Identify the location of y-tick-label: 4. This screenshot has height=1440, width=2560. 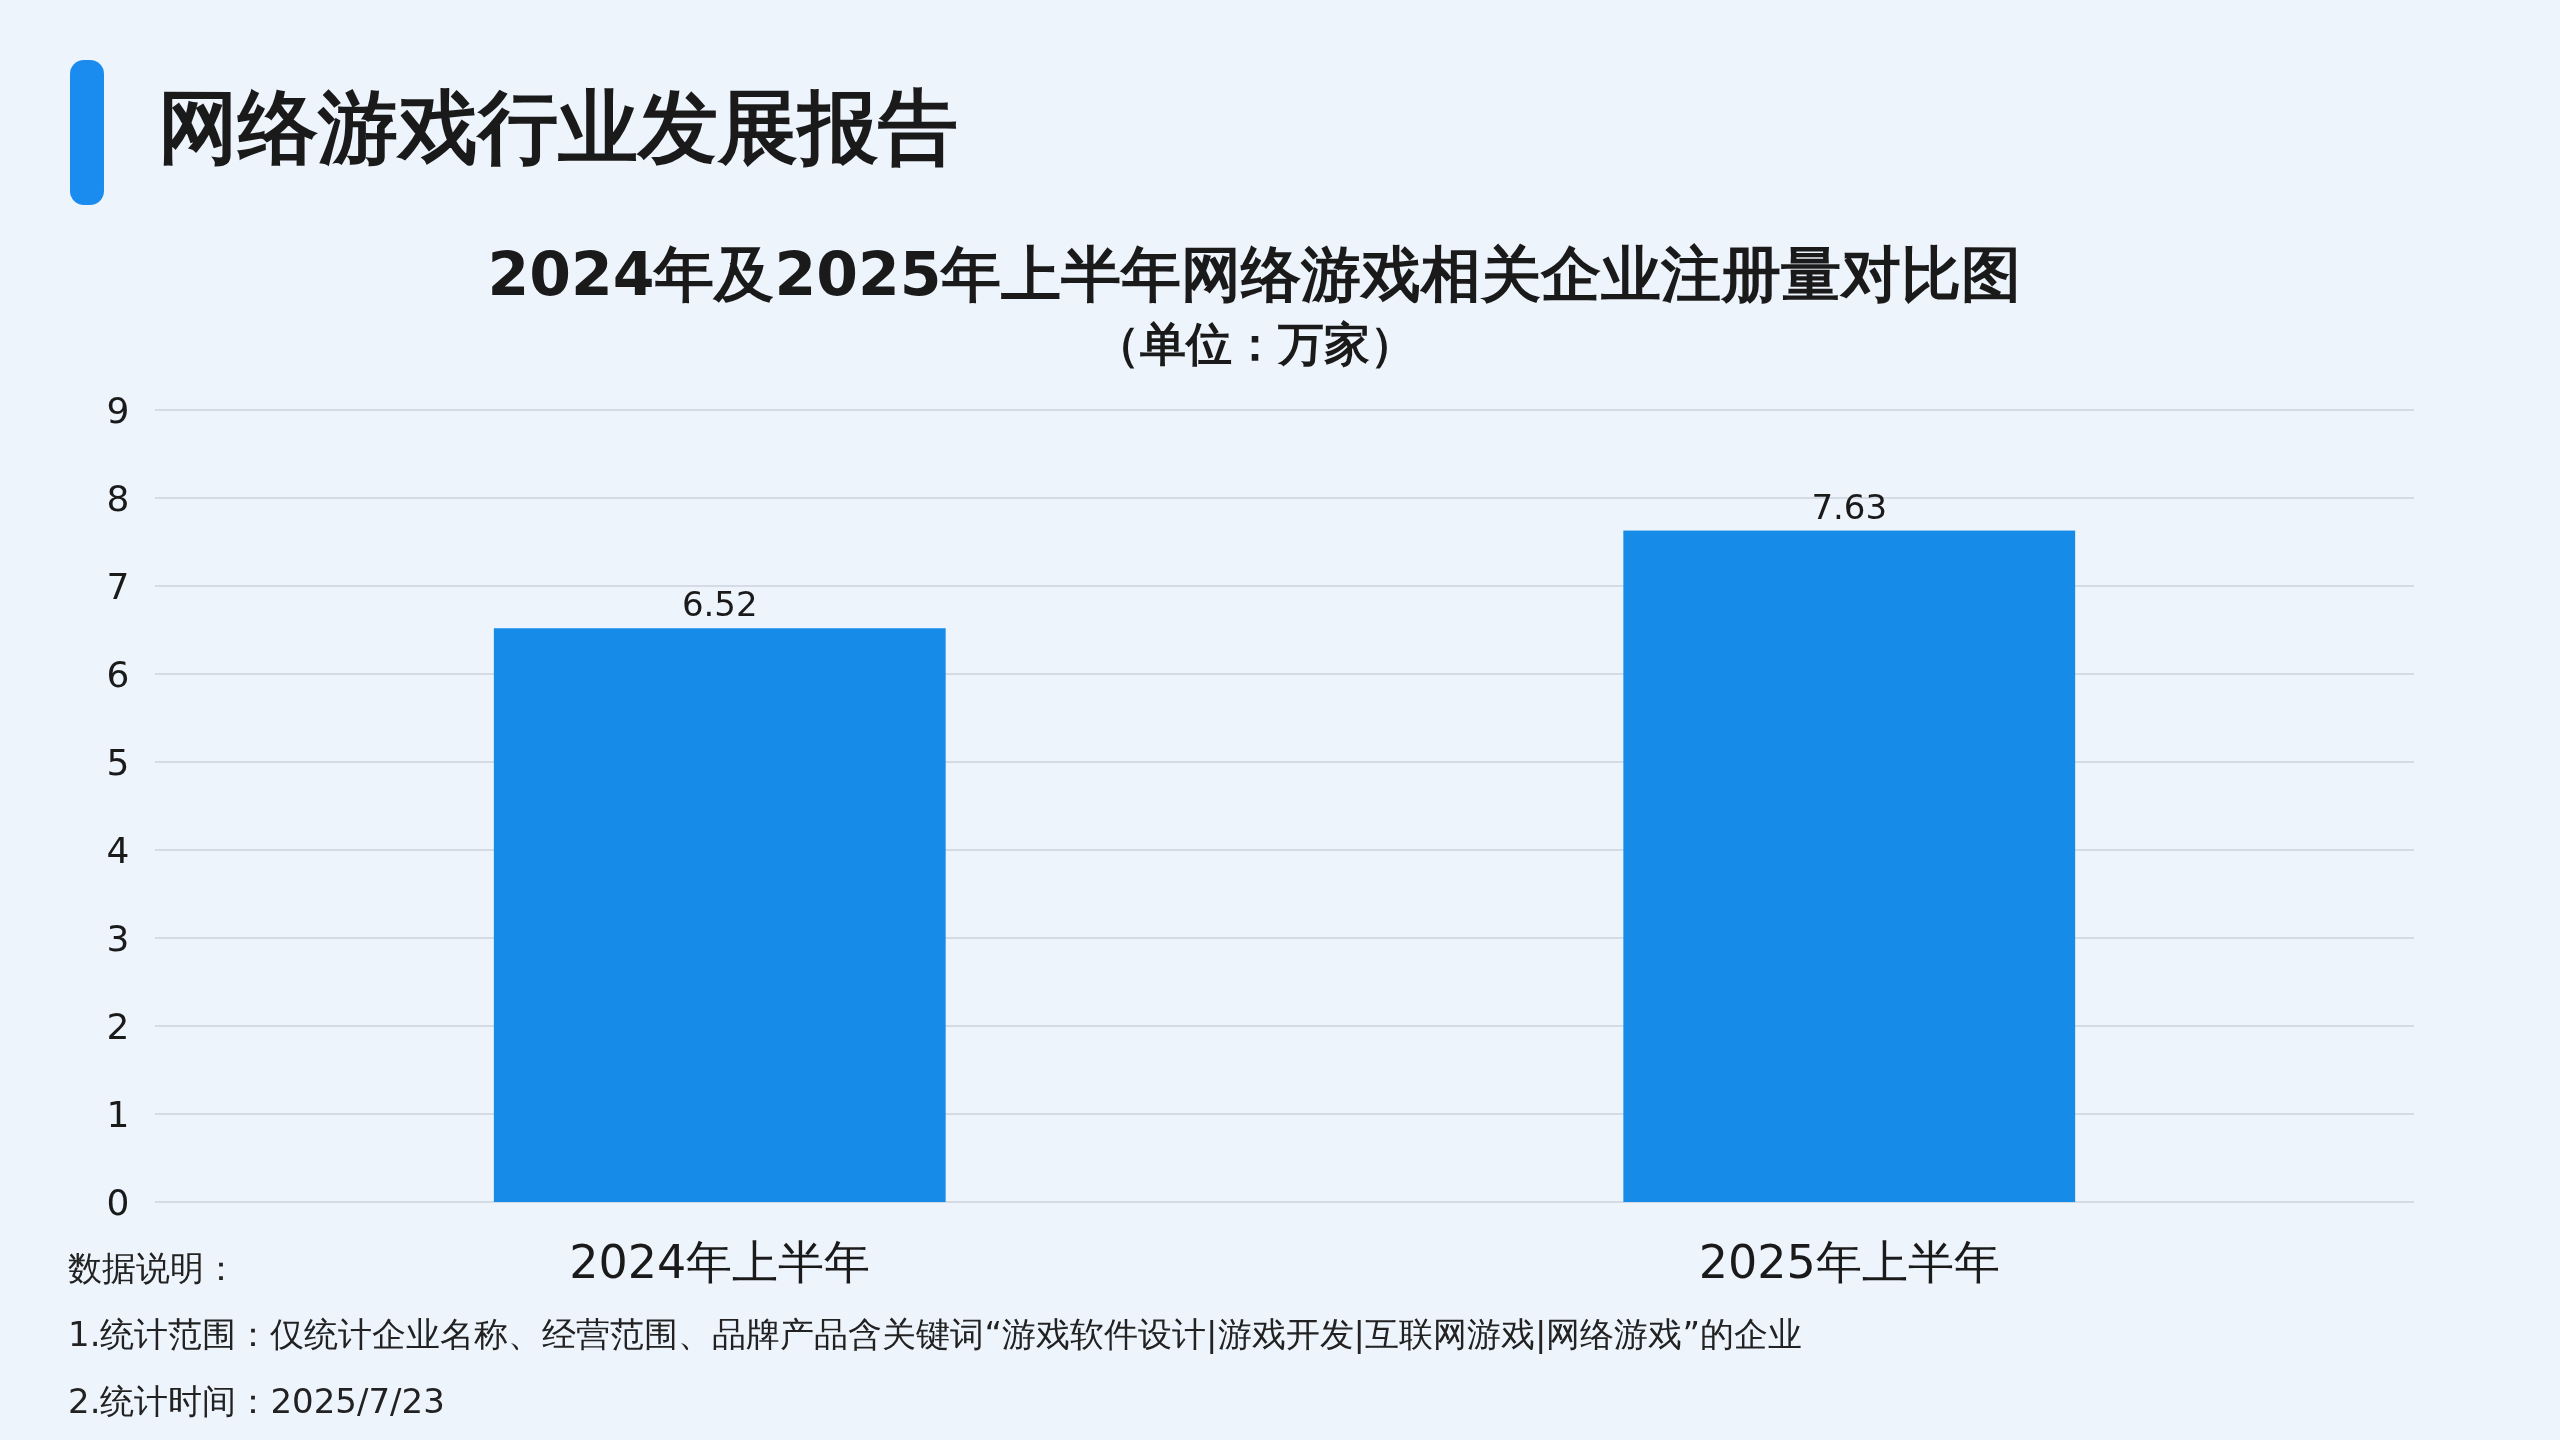
(118, 850).